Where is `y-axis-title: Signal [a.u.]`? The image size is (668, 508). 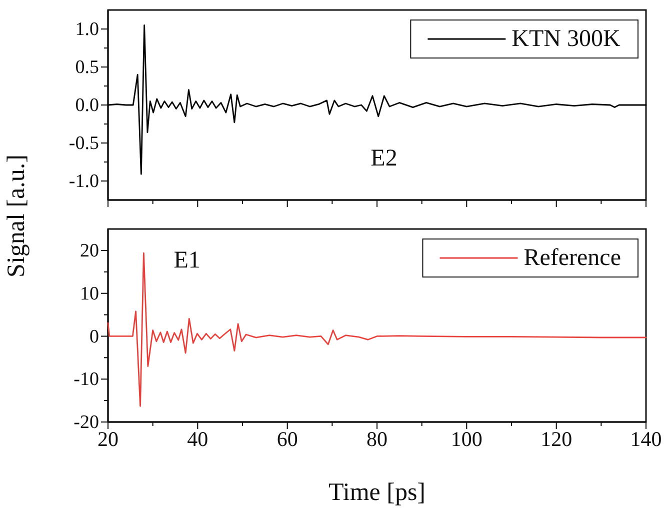
y-axis-title: Signal [a.u.] is located at coordinates (16, 216).